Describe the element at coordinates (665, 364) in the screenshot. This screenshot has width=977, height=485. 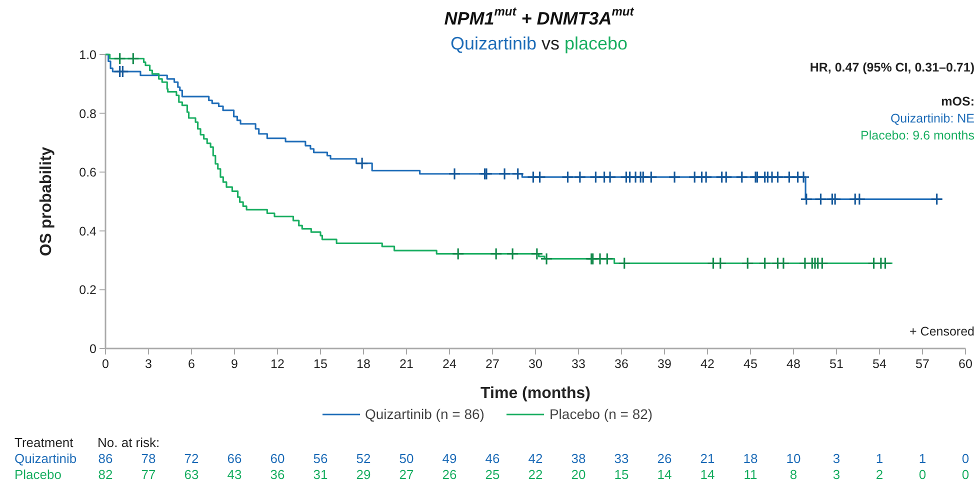
I see `x-tick-label: 39` at that location.